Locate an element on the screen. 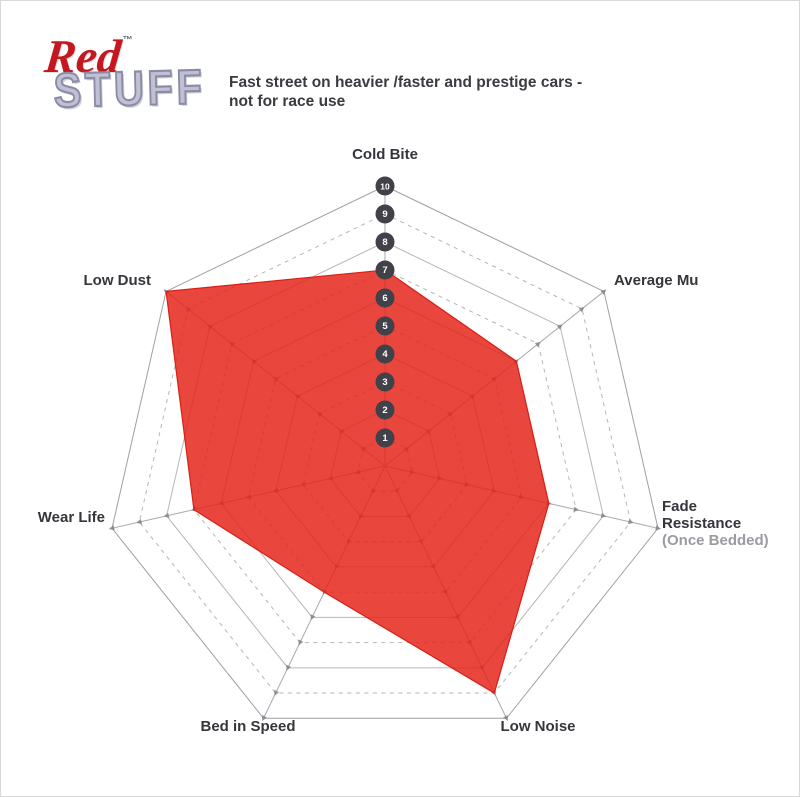 The height and width of the screenshot is (797, 800). scale-badge-label-8: 8 is located at coordinates (384, 242).